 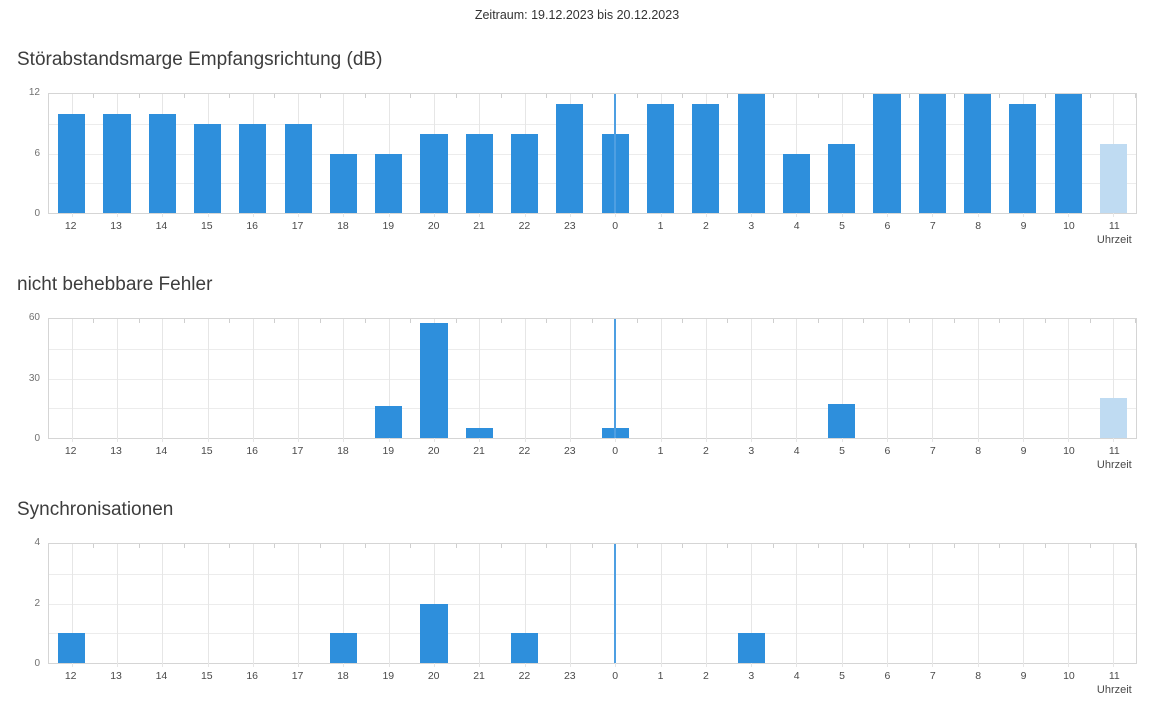 I want to click on x-tick-label: 14, so click(x=161, y=226).